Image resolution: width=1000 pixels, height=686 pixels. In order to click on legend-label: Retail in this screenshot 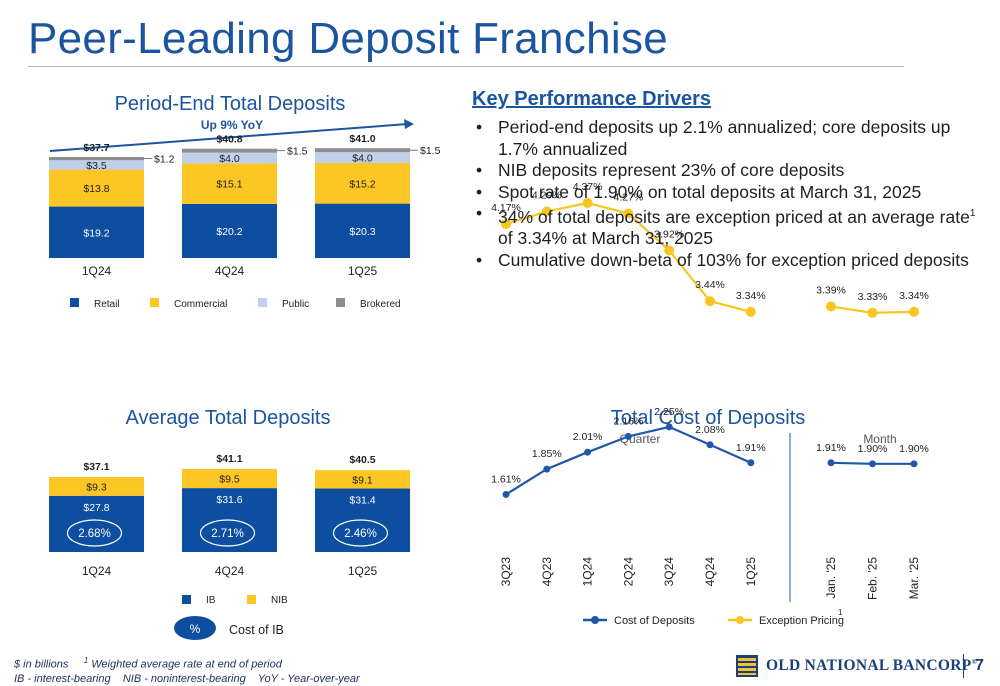, I will do `click(107, 304)`.